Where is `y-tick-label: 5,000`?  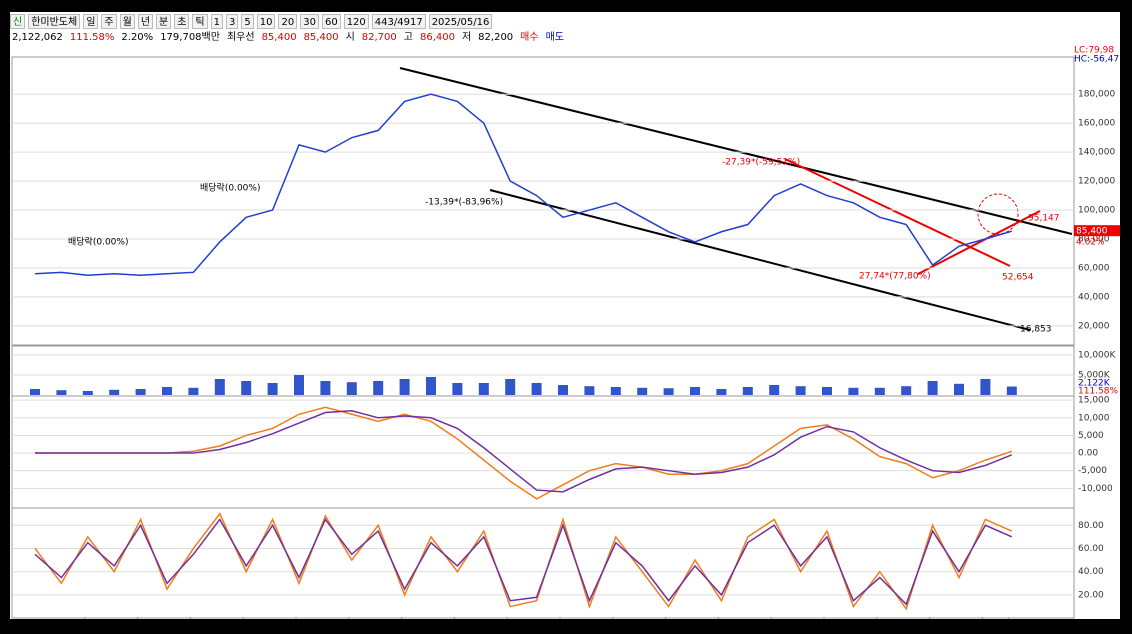 y-tick-label: 5,000 is located at coordinates (1091, 436).